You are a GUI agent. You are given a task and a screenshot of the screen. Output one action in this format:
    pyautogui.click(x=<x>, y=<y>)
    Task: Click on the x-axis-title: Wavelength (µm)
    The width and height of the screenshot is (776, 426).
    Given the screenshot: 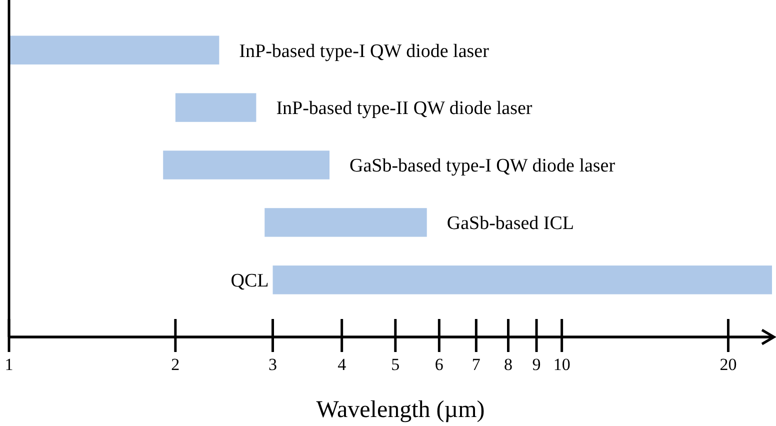 What is the action you would take?
    pyautogui.click(x=400, y=410)
    